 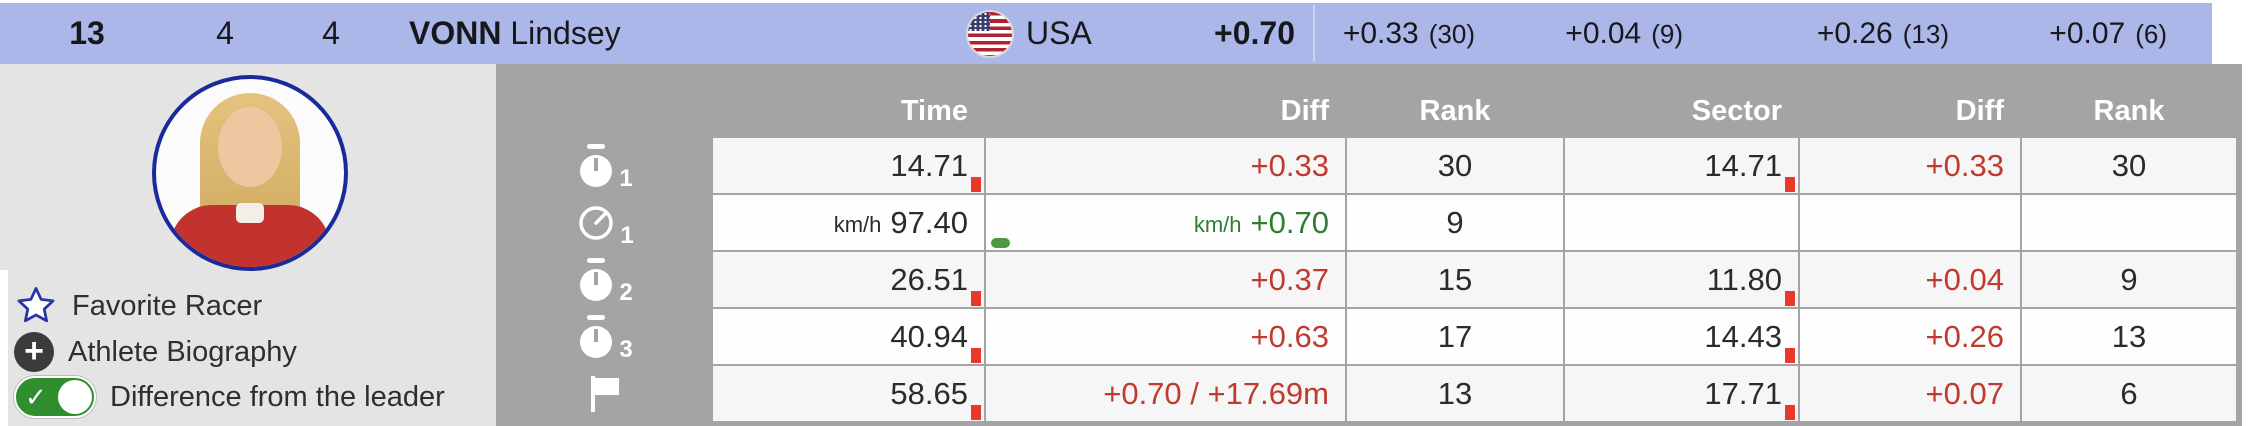 What do you see at coordinates (848, 279) in the screenshot?
I see `time-cell: 26.51` at bounding box center [848, 279].